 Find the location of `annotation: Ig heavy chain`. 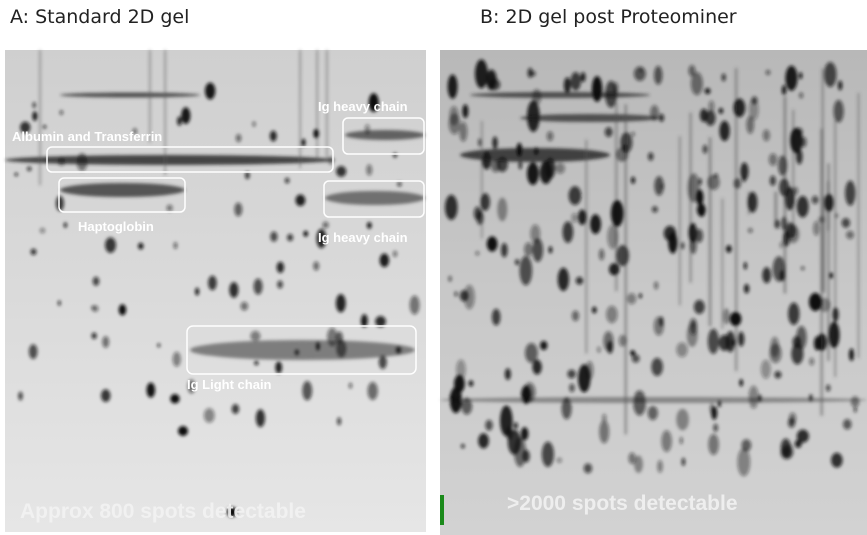

annotation: Ig heavy chain is located at coordinates (363, 106).